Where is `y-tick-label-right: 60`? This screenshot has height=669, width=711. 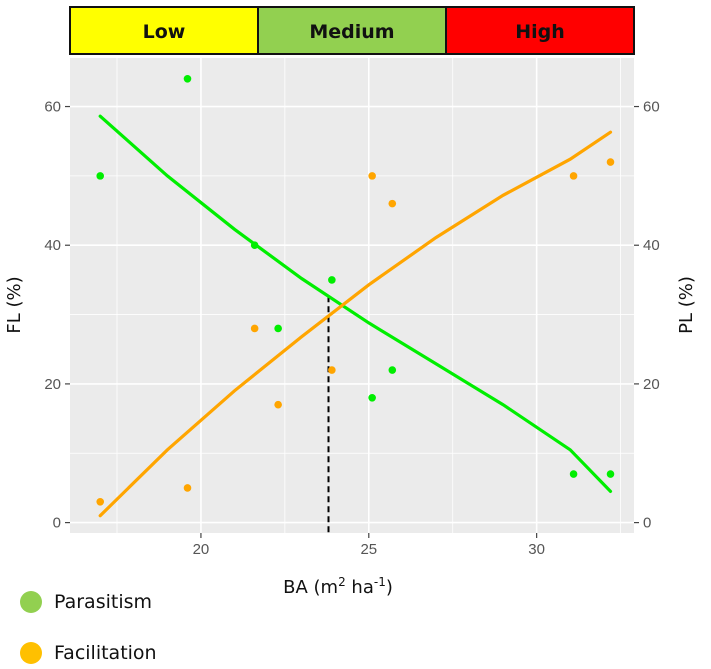
y-tick-label-right: 60 is located at coordinates (651, 107).